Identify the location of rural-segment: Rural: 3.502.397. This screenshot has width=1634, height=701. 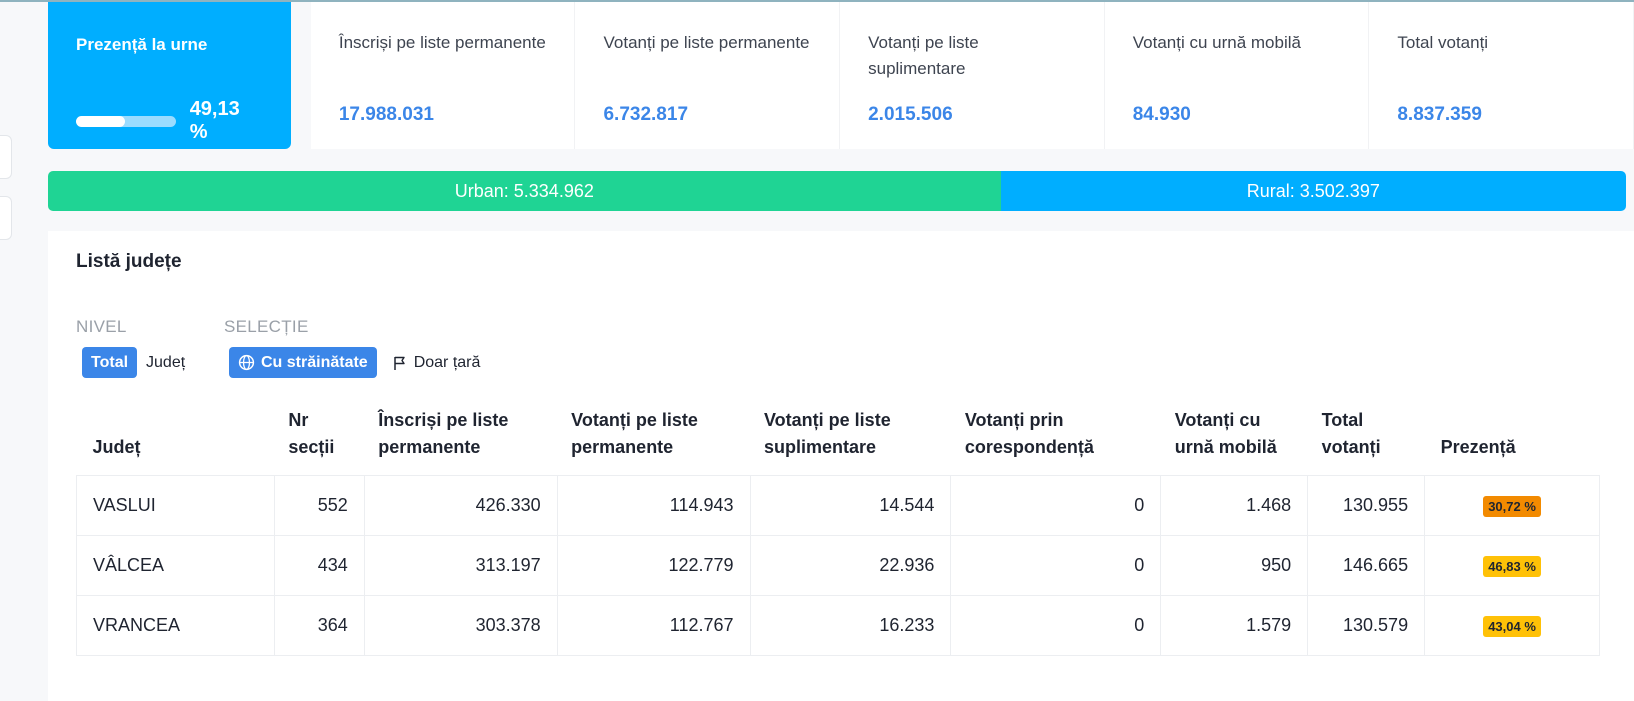
(1313, 191).